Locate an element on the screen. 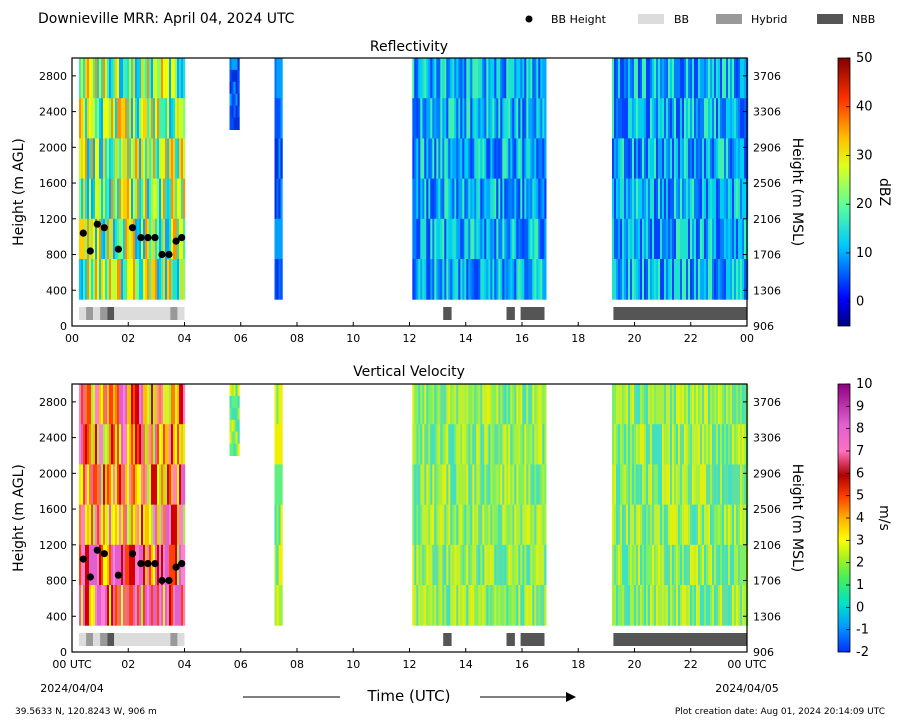  velocity-x-tick-label: 06 is located at coordinates (241, 664).